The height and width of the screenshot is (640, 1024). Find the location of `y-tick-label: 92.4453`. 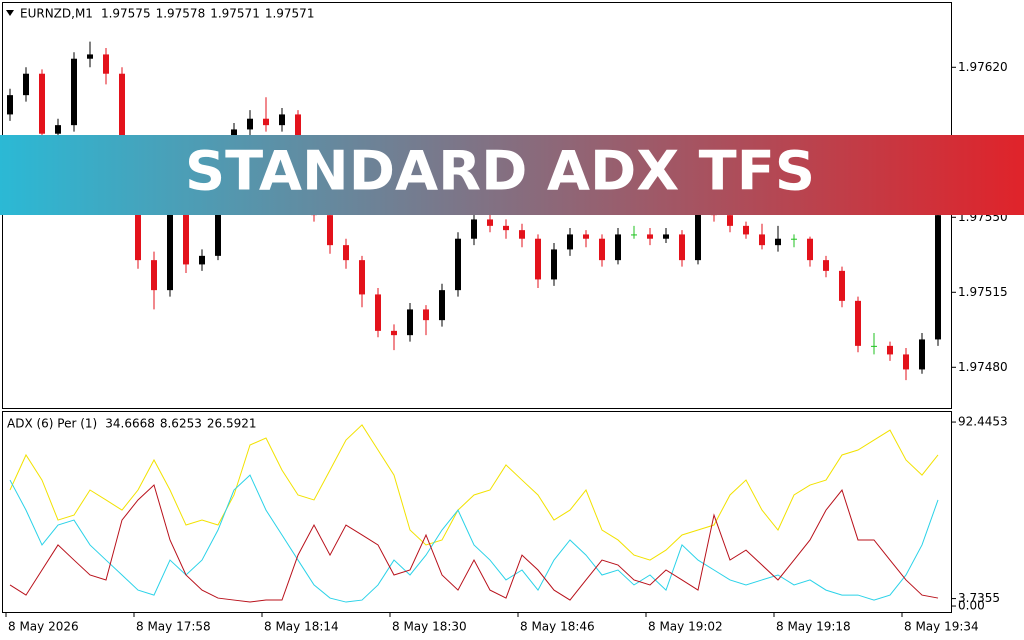

y-tick-label: 92.4453 is located at coordinates (983, 422).